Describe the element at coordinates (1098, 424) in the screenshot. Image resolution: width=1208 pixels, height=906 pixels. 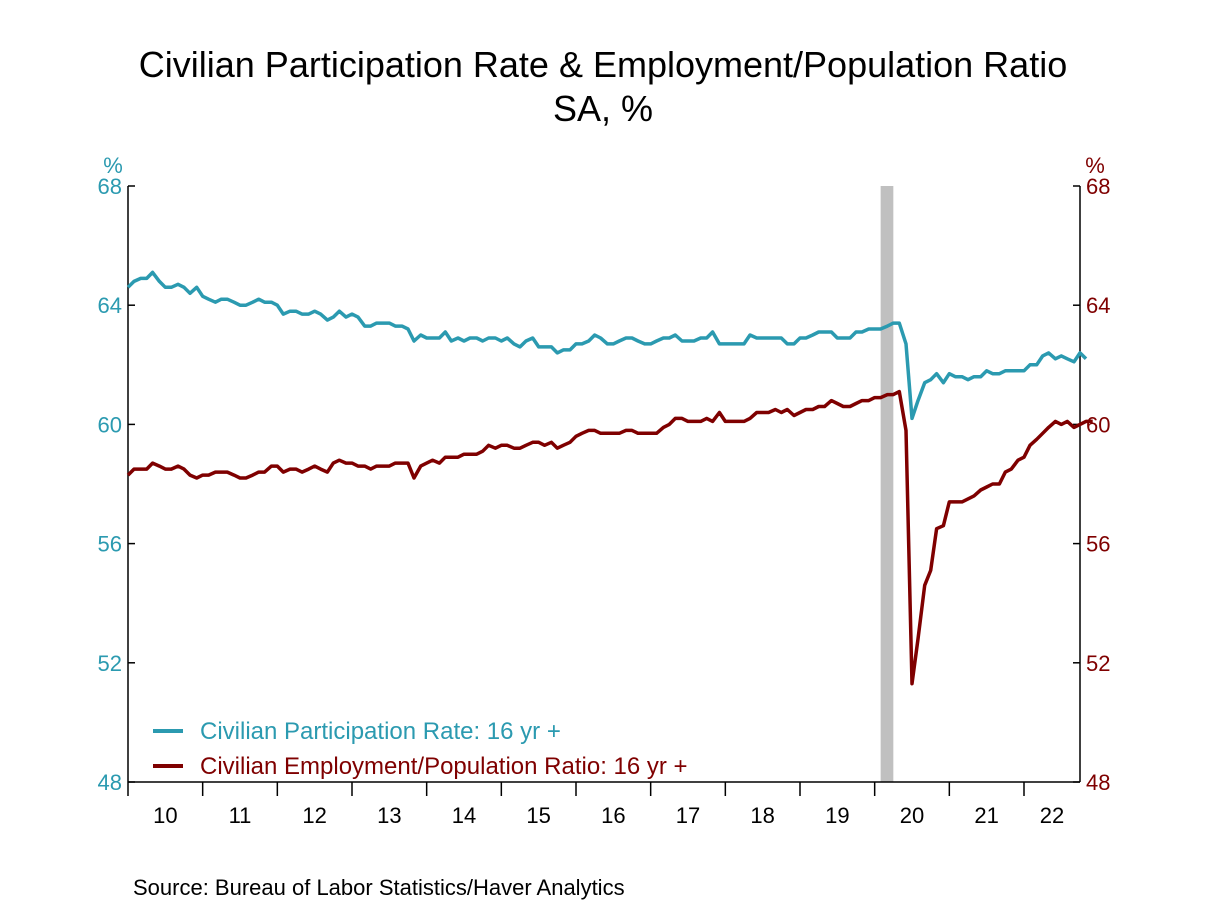
I see `right-tick-label: 60` at that location.